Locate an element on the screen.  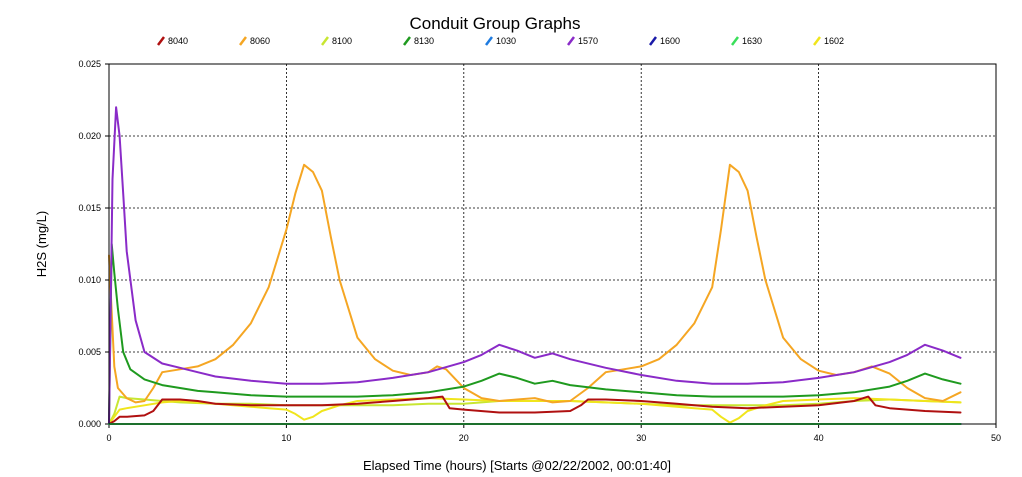
chart-title: Conduit Group Graphs is located at coordinates (494, 23).